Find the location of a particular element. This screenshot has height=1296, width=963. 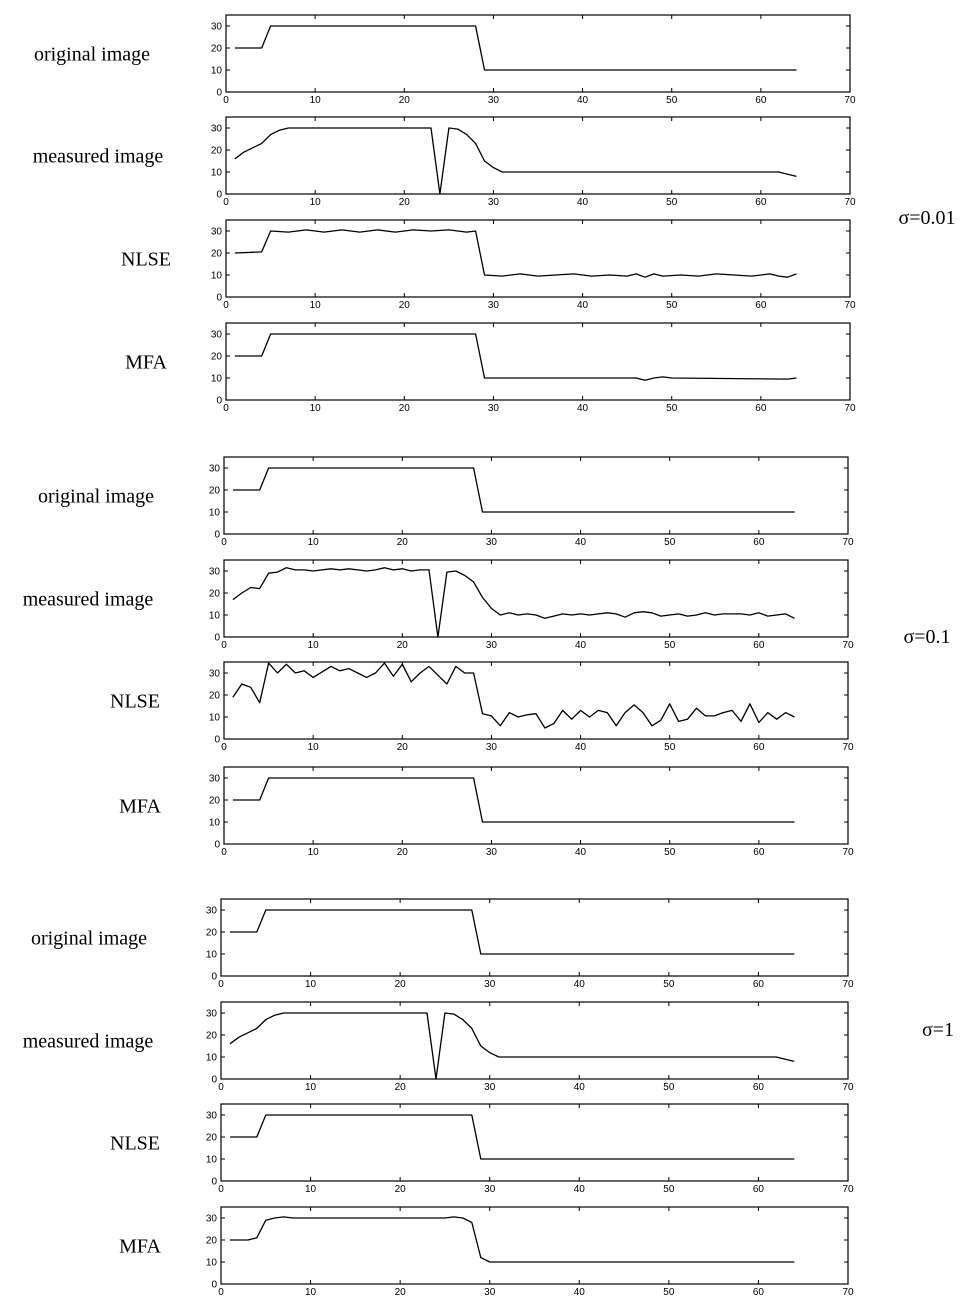

panel-6: 0 10 20 30 40 50 60 70 0 10 20 30 NLSE is located at coordinates (482, 707).